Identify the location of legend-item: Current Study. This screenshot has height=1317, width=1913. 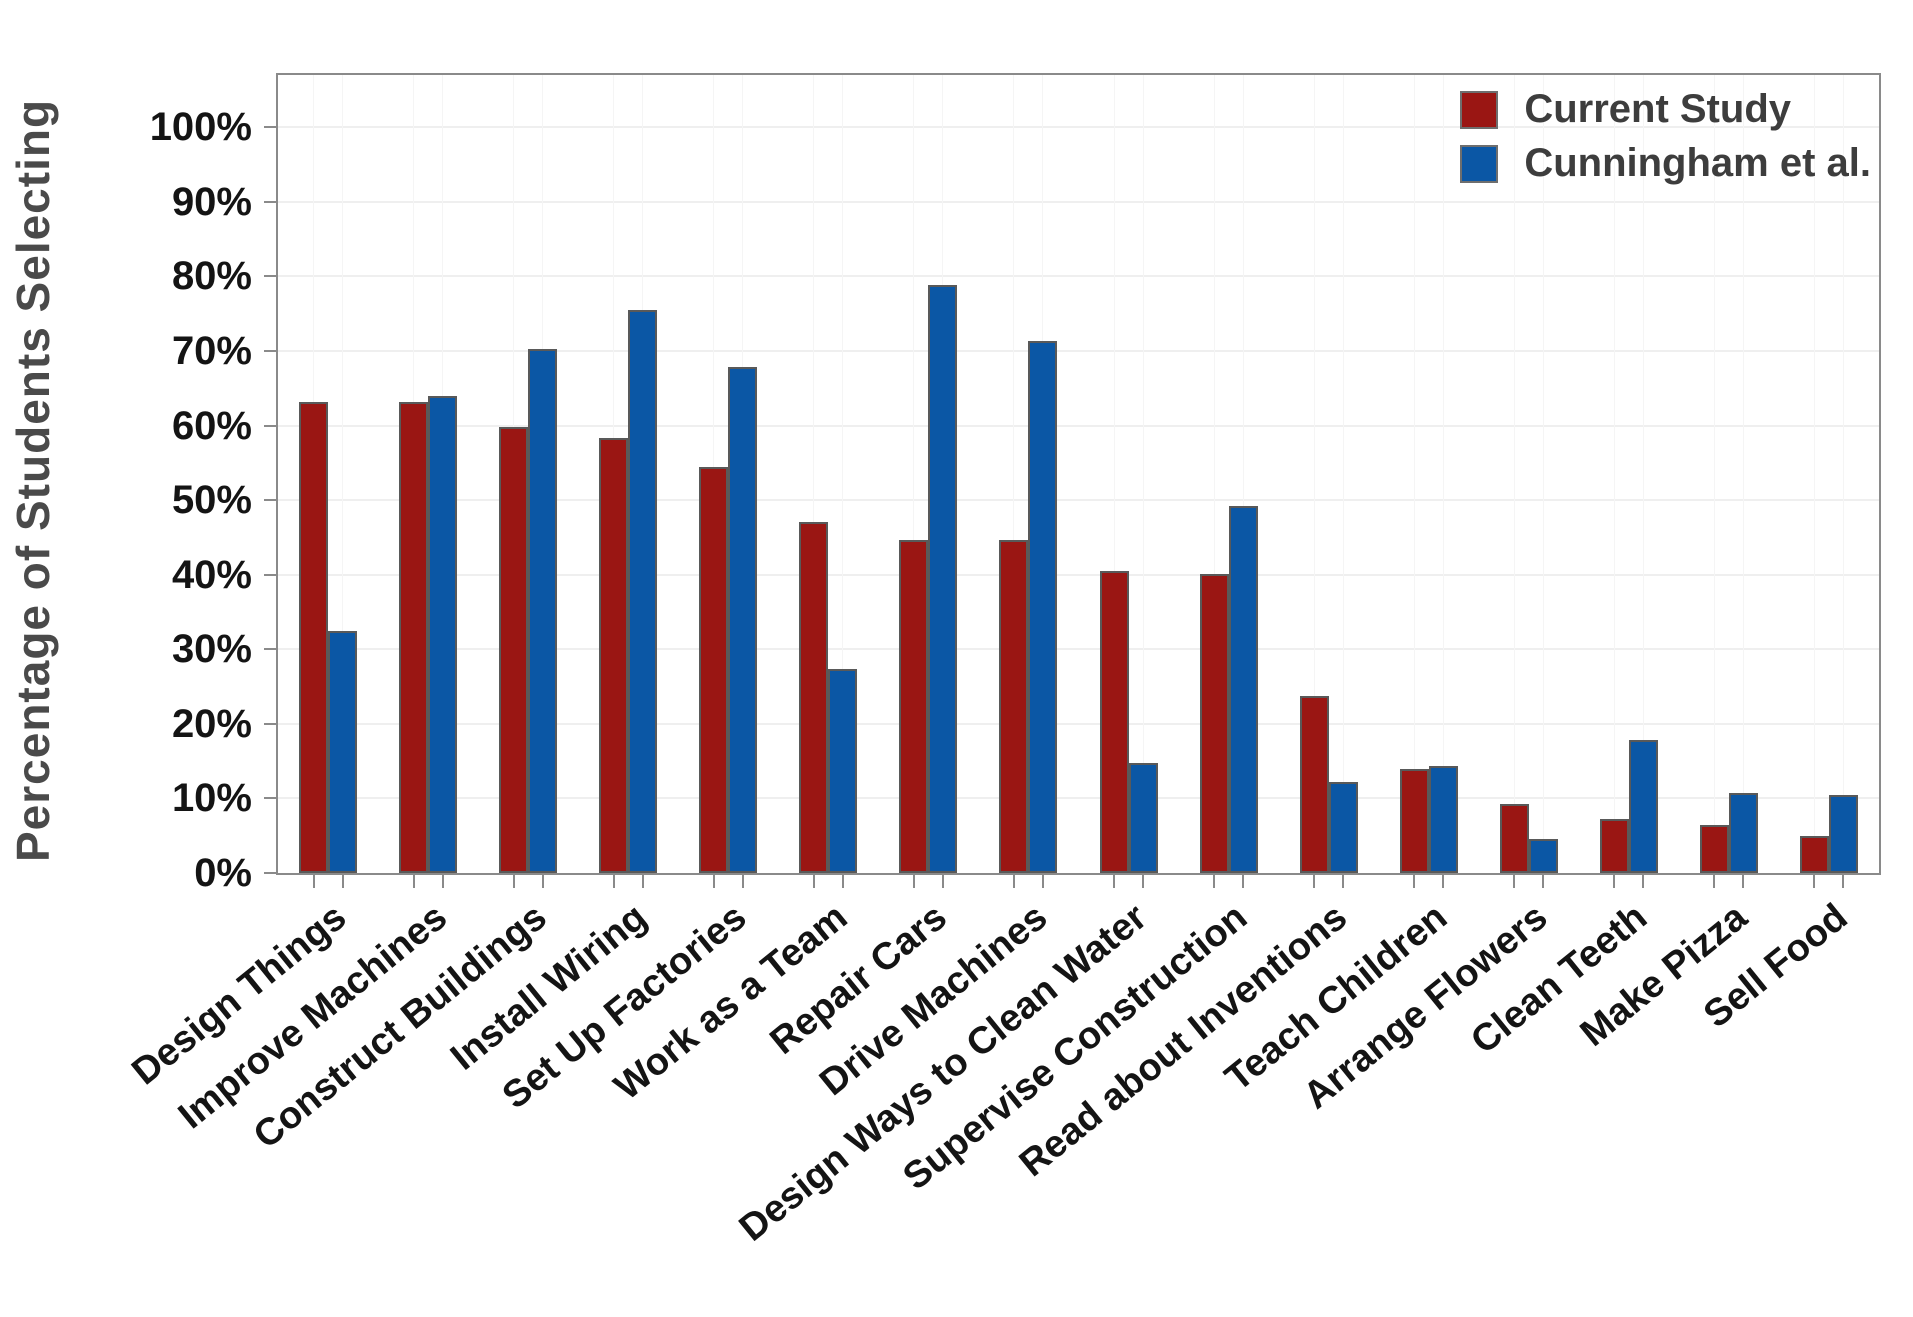
(1665, 109).